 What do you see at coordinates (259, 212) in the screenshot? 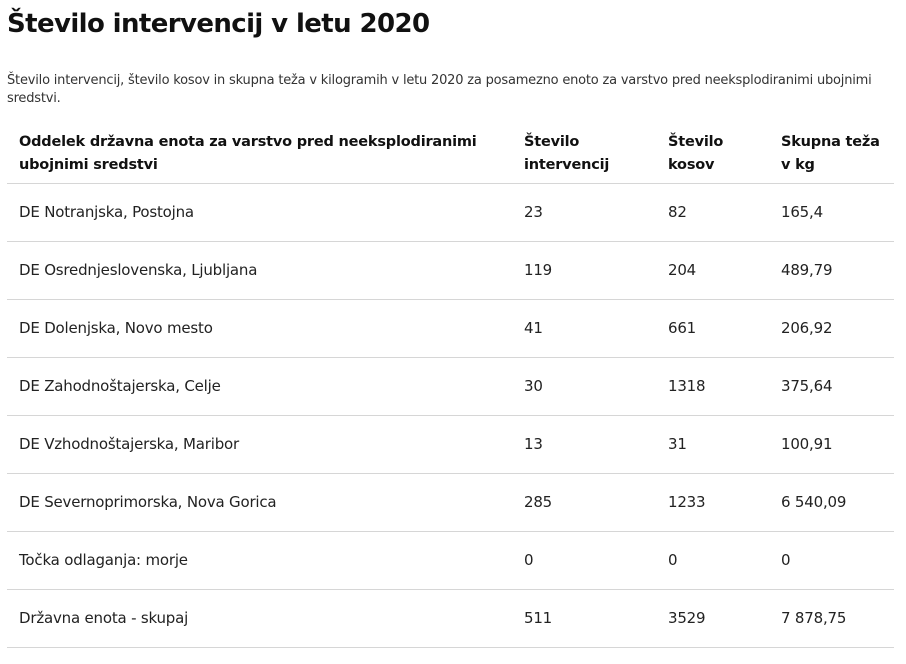
I see `cell-unit: DE Notranjska, Postojna` at bounding box center [259, 212].